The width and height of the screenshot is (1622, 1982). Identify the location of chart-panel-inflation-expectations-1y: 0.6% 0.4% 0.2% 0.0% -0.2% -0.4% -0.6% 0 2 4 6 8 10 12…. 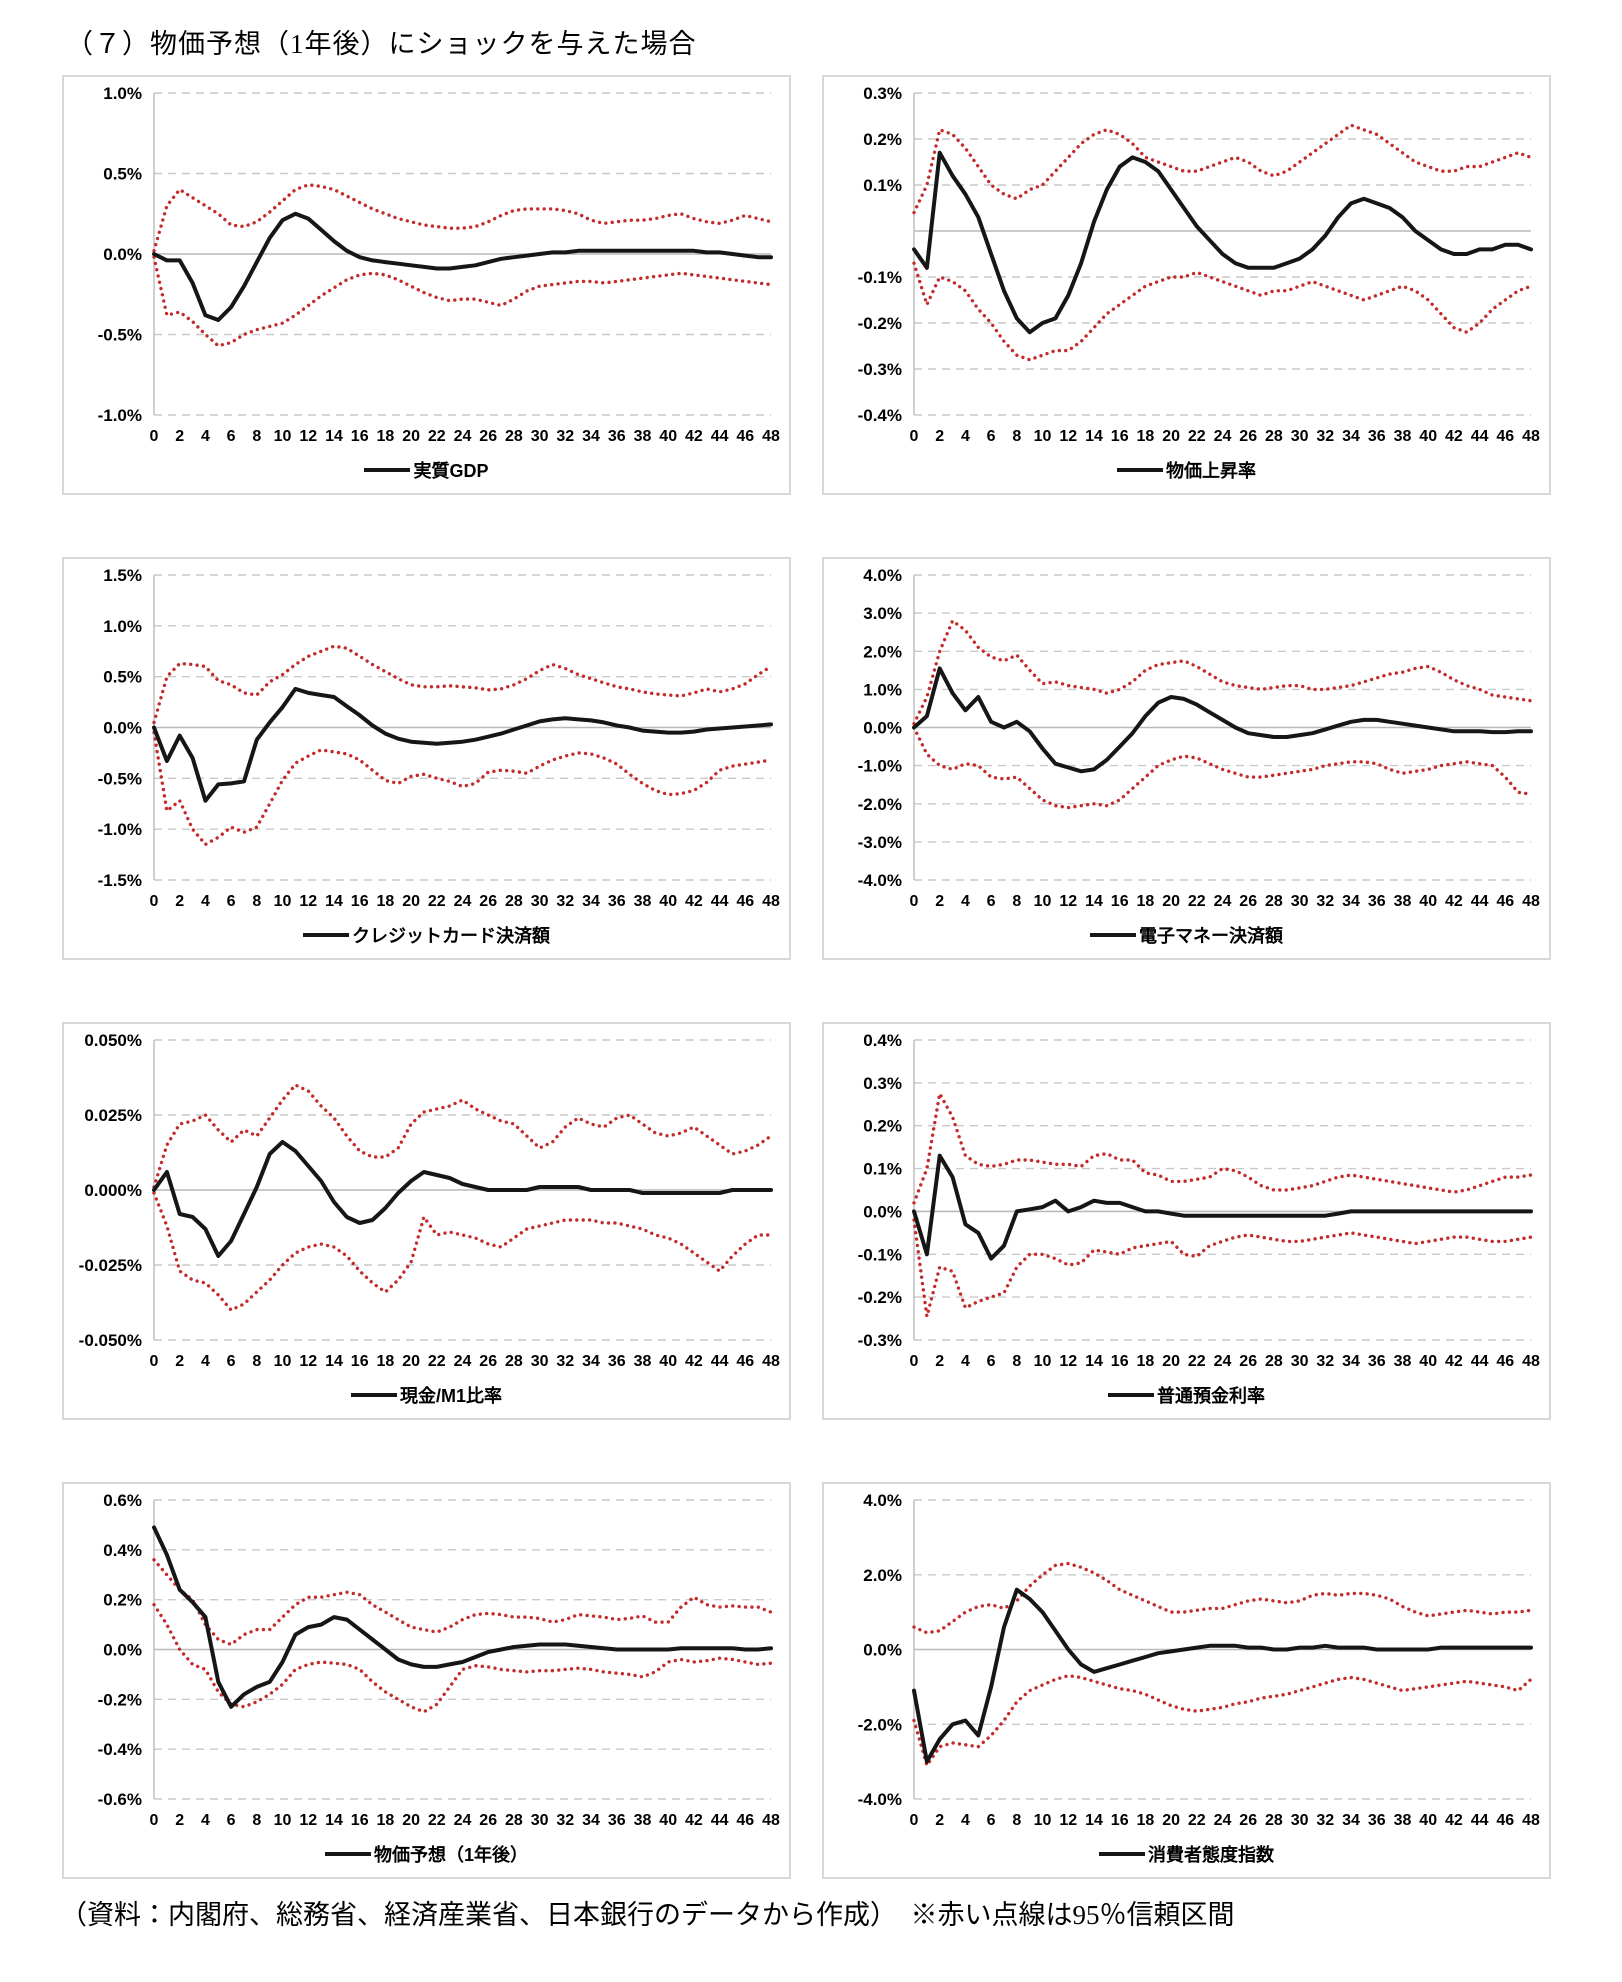
(426, 1680).